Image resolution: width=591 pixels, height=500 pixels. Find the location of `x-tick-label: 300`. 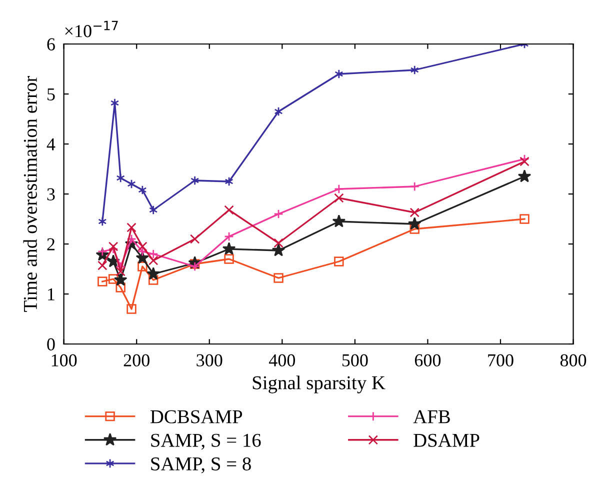

x-tick-label: 300 is located at coordinates (209, 360).